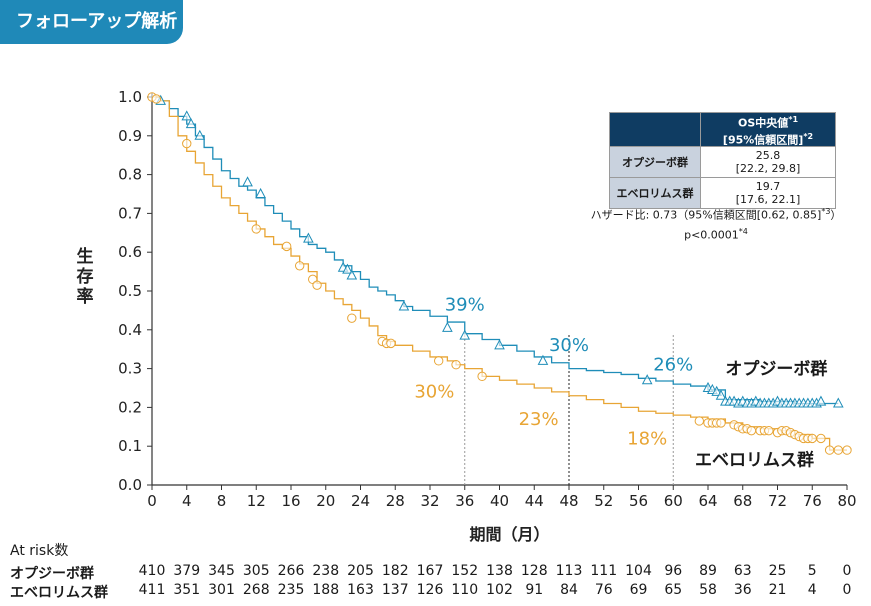 The width and height of the screenshot is (871, 606). I want to click on at-risk-value: 96, so click(673, 571).